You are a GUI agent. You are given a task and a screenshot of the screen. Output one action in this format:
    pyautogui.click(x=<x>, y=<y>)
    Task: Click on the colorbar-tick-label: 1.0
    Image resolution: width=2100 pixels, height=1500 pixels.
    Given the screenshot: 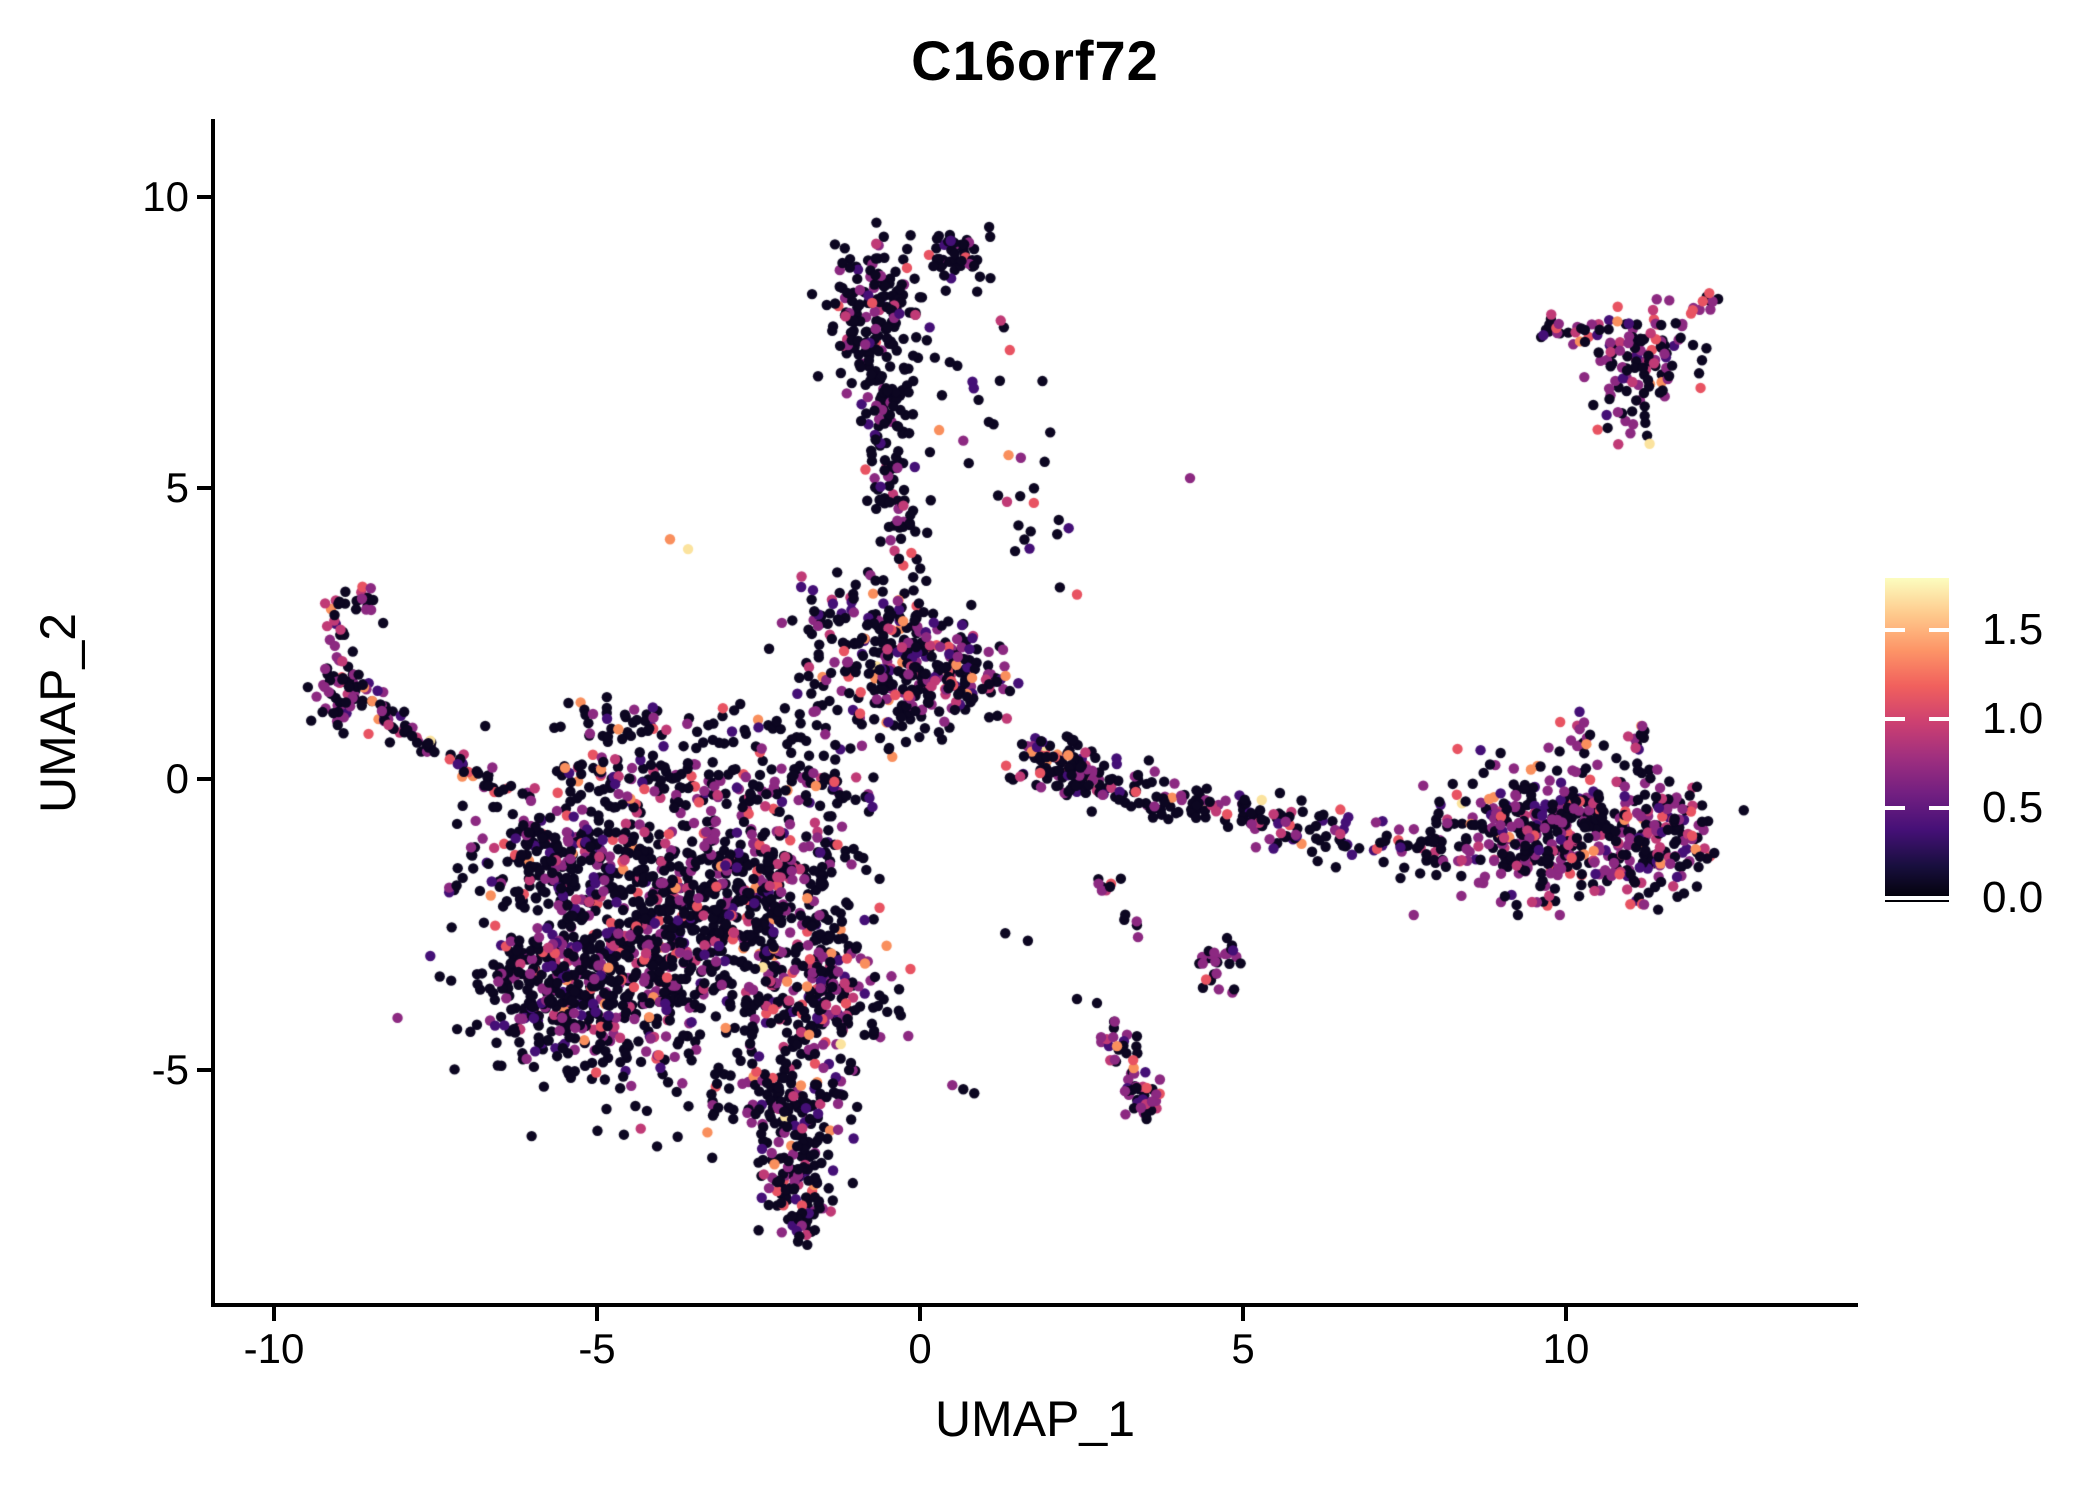 What is the action you would take?
    pyautogui.click(x=2013, y=718)
    